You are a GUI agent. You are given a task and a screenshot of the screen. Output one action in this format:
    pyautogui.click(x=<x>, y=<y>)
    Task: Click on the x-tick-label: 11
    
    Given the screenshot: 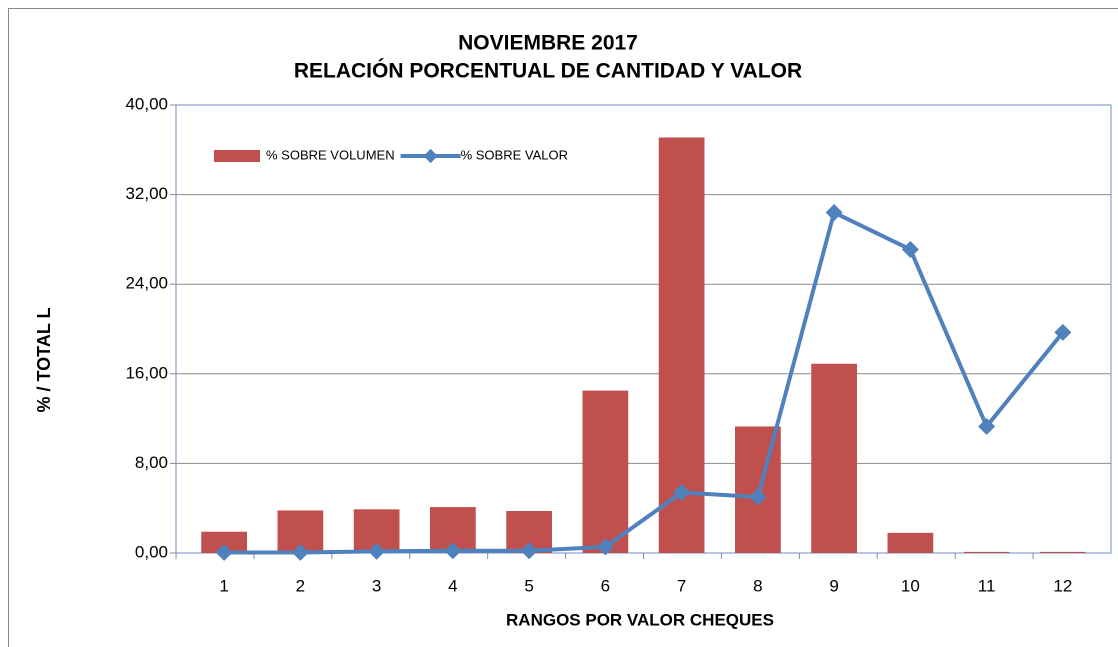 What is the action you would take?
    pyautogui.click(x=987, y=585)
    